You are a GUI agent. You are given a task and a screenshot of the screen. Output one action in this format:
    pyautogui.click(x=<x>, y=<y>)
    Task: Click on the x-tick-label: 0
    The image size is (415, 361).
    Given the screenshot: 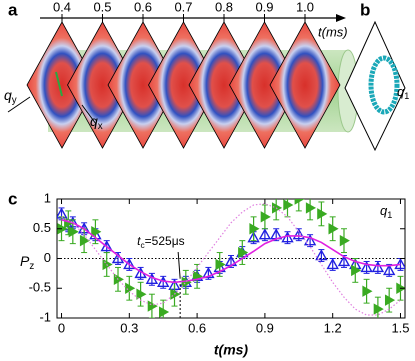 What is the action you would take?
    pyautogui.click(x=61, y=327)
    